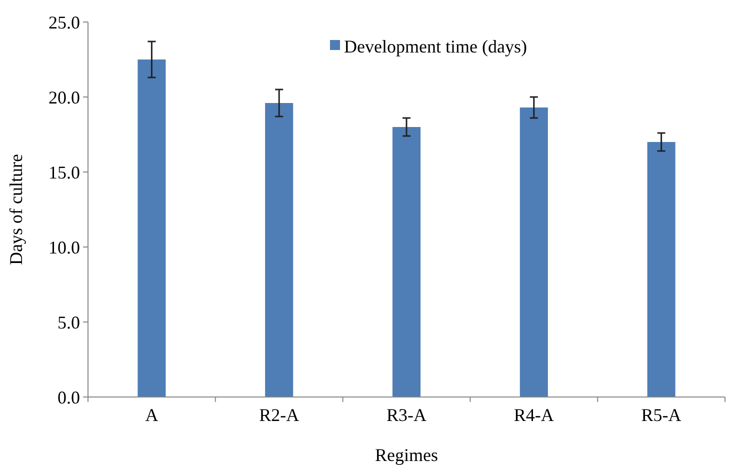 This screenshot has width=745, height=465. What do you see at coordinates (151, 415) in the screenshot?
I see `x-tick-label: A` at bounding box center [151, 415].